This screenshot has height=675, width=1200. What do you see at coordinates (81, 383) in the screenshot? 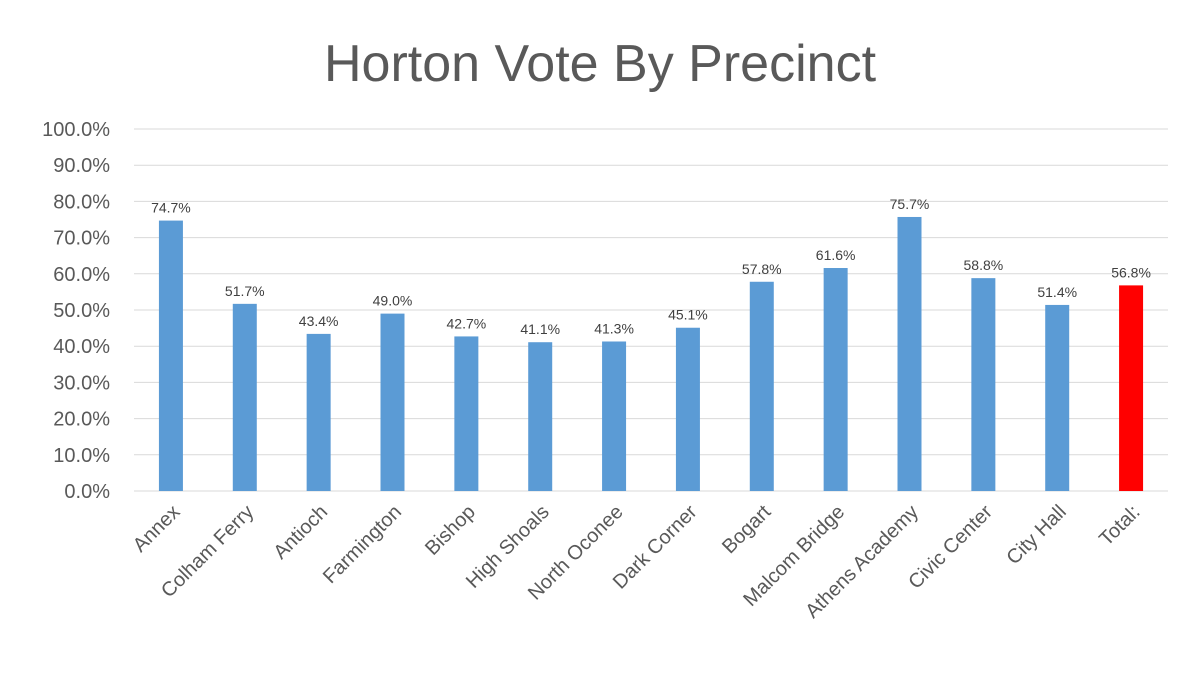
I see `y-tick-label: 30.0%` at bounding box center [81, 383].